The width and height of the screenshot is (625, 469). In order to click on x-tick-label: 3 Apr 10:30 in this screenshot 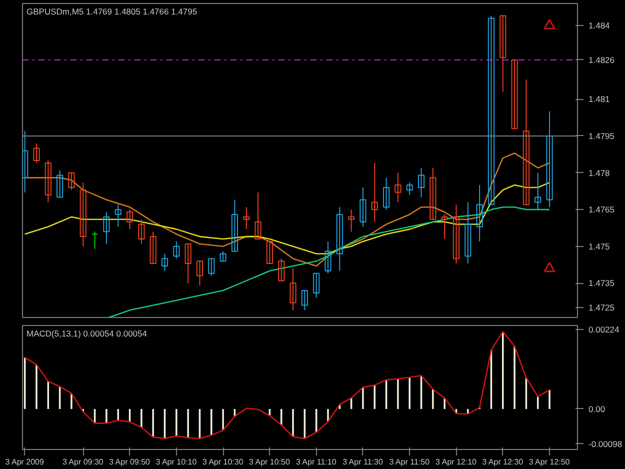, I will do `click(223, 462)`.